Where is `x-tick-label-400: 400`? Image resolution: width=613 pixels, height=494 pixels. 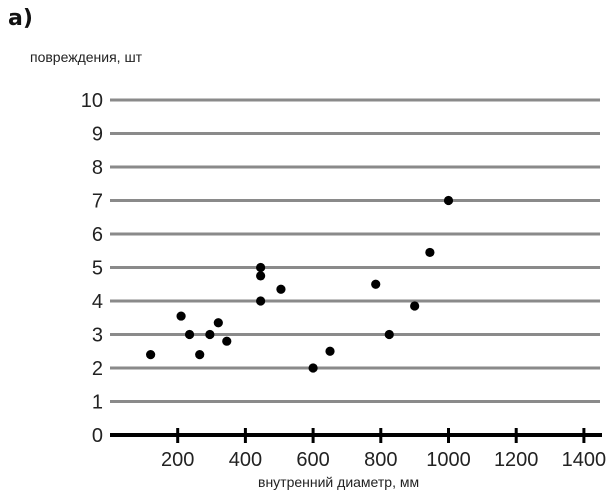
x-tick-label-400: 400 is located at coordinates (245, 460).